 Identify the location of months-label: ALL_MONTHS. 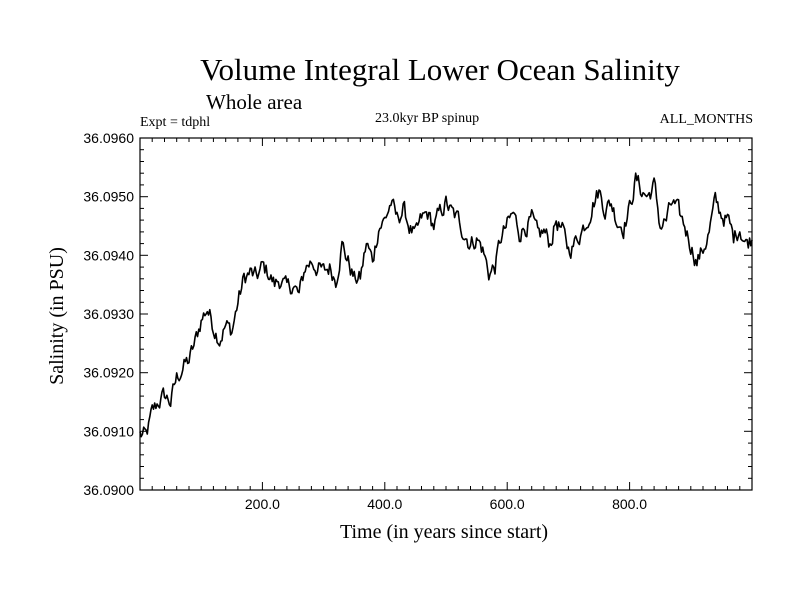
(706, 119).